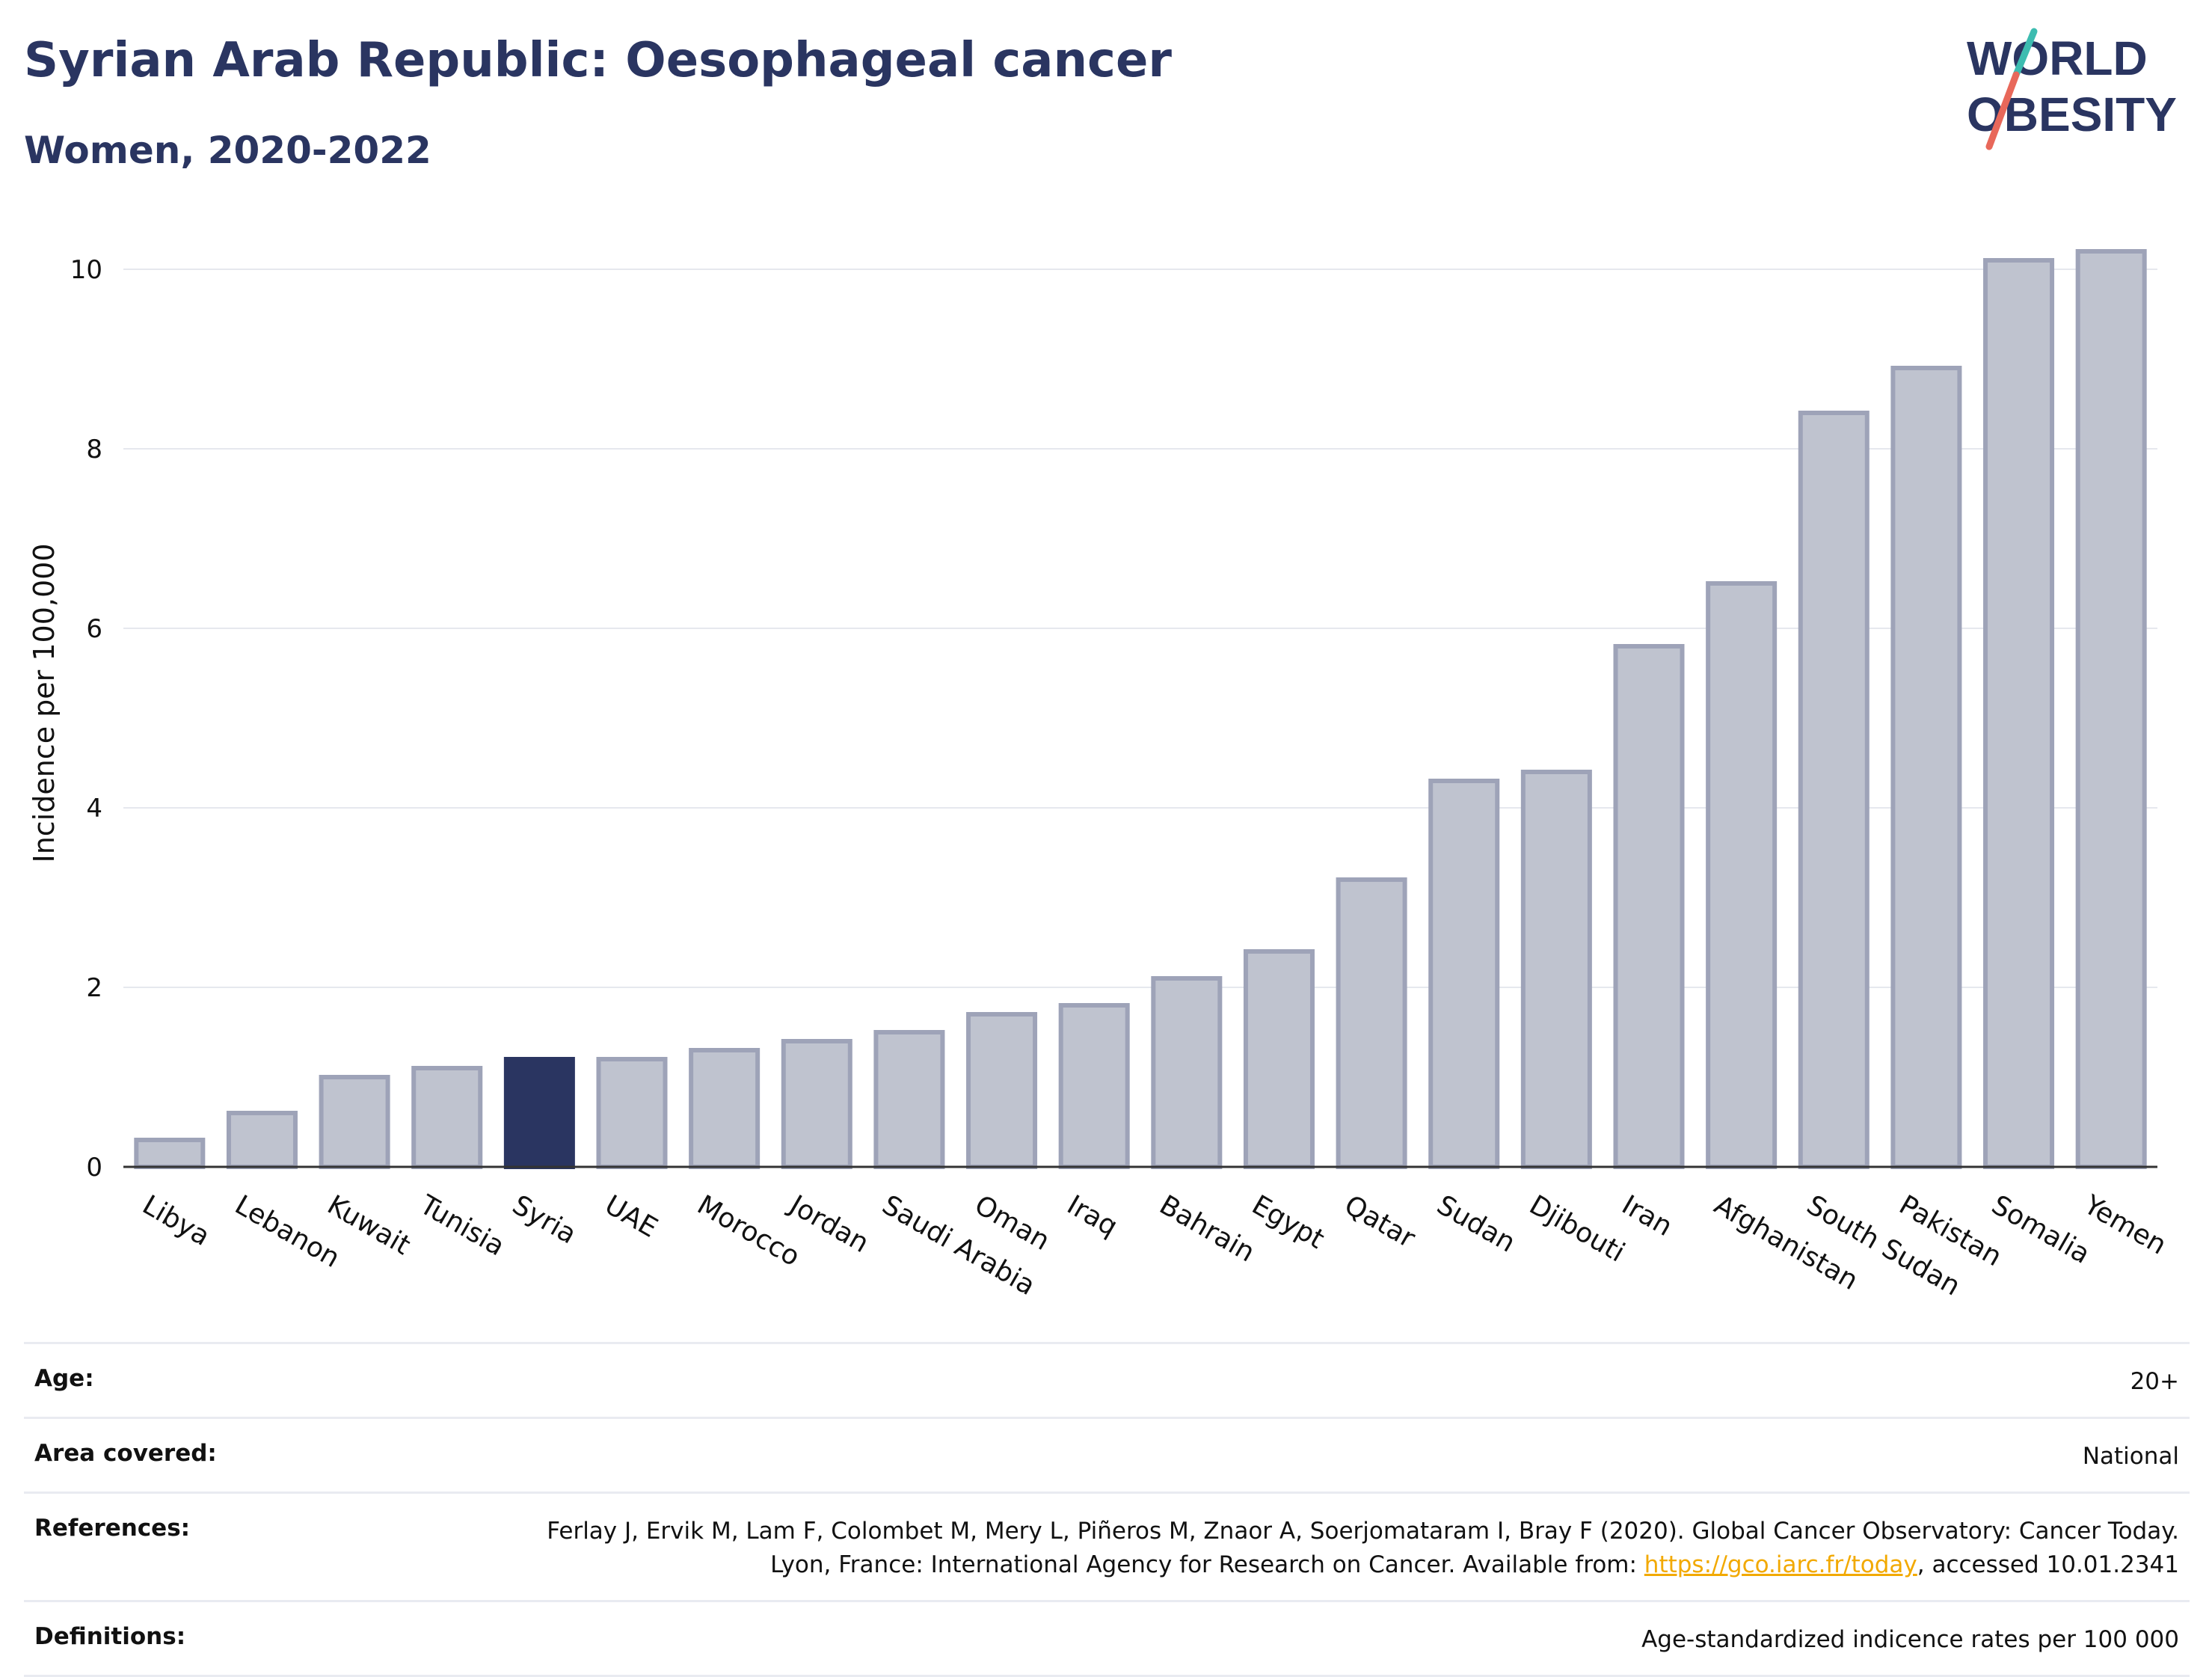 The height and width of the screenshot is (1677, 2212). Describe the element at coordinates (2025, 53) in the screenshot. I see `logo-slash-teal` at that location.